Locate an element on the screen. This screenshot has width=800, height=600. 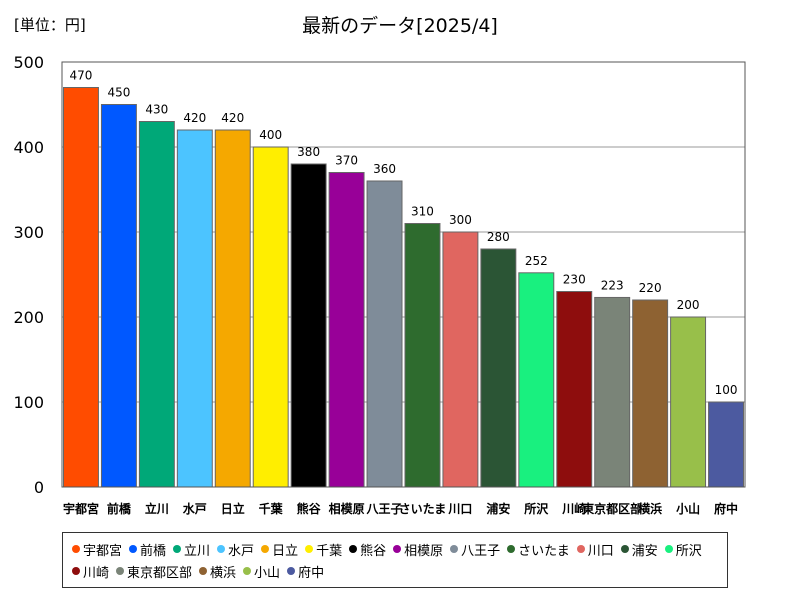
legend-item: 宇都宮 is located at coordinates (97, 549).